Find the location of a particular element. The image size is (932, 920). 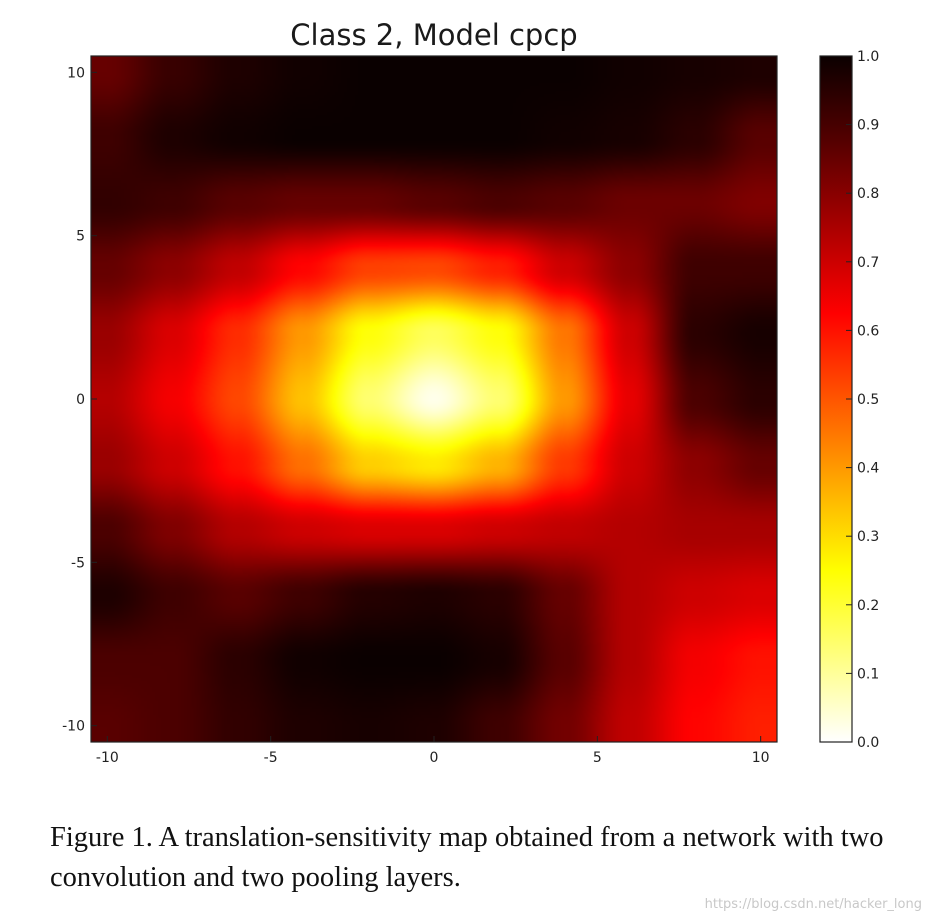

colorbar-tick-label: 0.3 is located at coordinates (868, 537).